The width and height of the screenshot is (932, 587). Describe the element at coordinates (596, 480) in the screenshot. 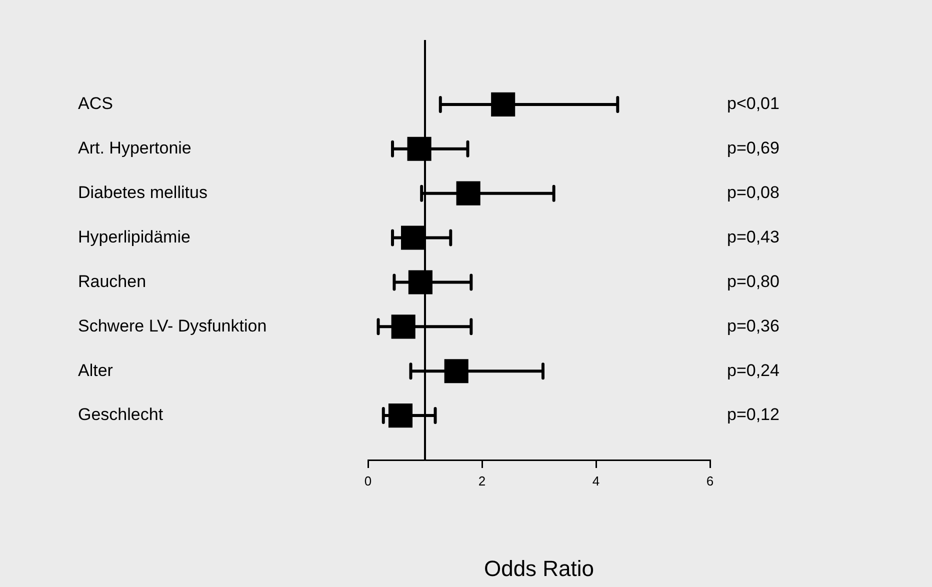

I see `x-tick-label: 4` at that location.